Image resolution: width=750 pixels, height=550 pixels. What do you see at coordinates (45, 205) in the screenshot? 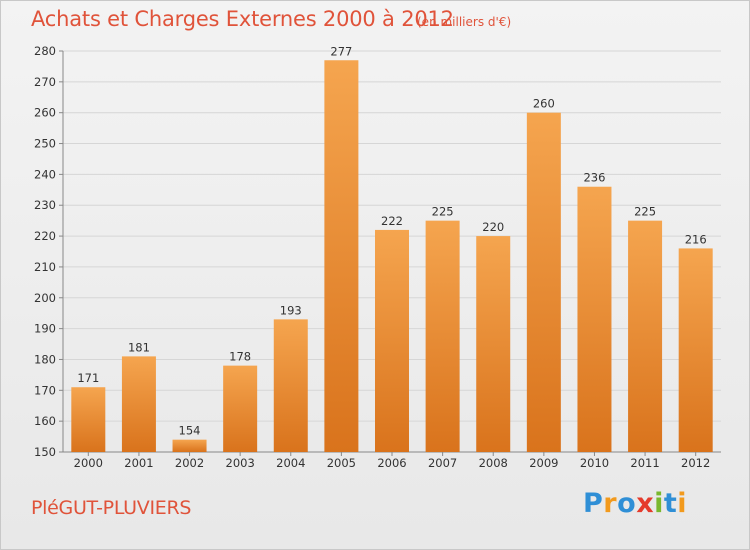
I see `y-tick-label: 230` at bounding box center [45, 205].